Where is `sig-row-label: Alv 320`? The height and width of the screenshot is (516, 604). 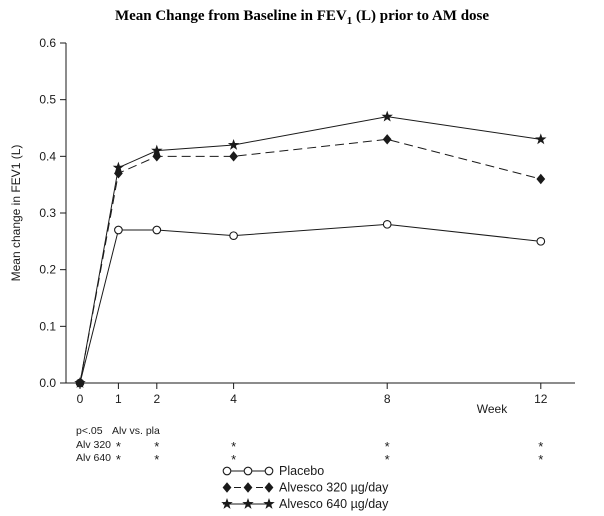
sig-row-label: Alv 320 is located at coordinates (93, 445).